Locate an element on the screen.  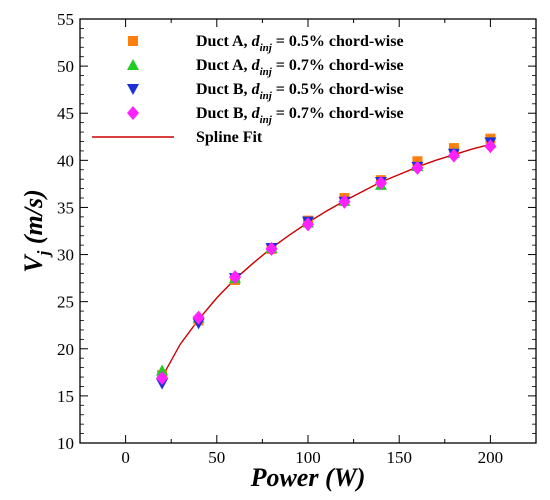
legend-label-spline-fit: Spline Fit is located at coordinates (229, 137).